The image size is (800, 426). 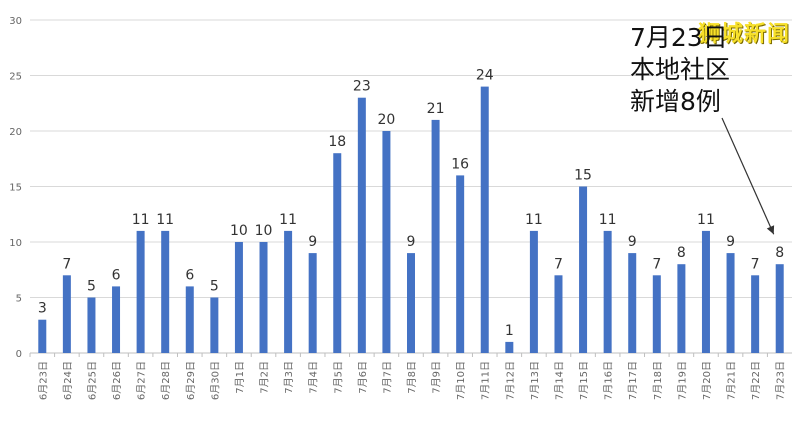 What do you see at coordinates (679, 37) in the screenshot?
I see `annotation-line-date: 7月23日` at bounding box center [679, 37].